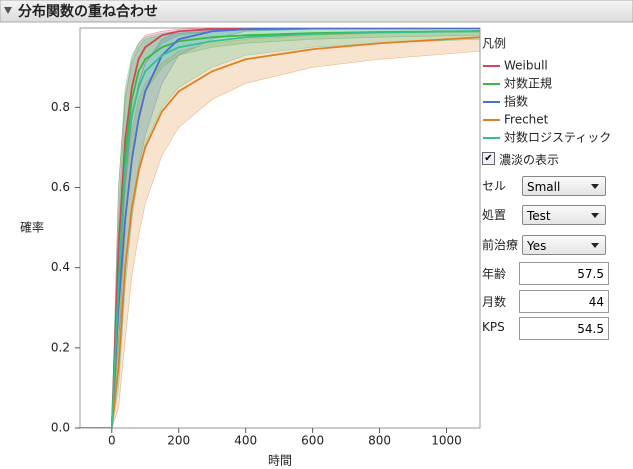 The width and height of the screenshot is (633, 469). I want to click on number-input: 44, so click(564, 301).